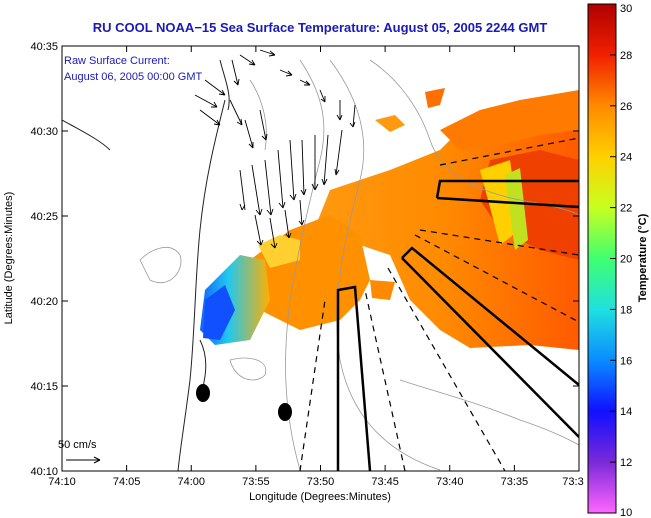 This screenshot has height=518, width=651. What do you see at coordinates (385, 482) in the screenshot?
I see `x-tick-label: 73:45` at bounding box center [385, 482].